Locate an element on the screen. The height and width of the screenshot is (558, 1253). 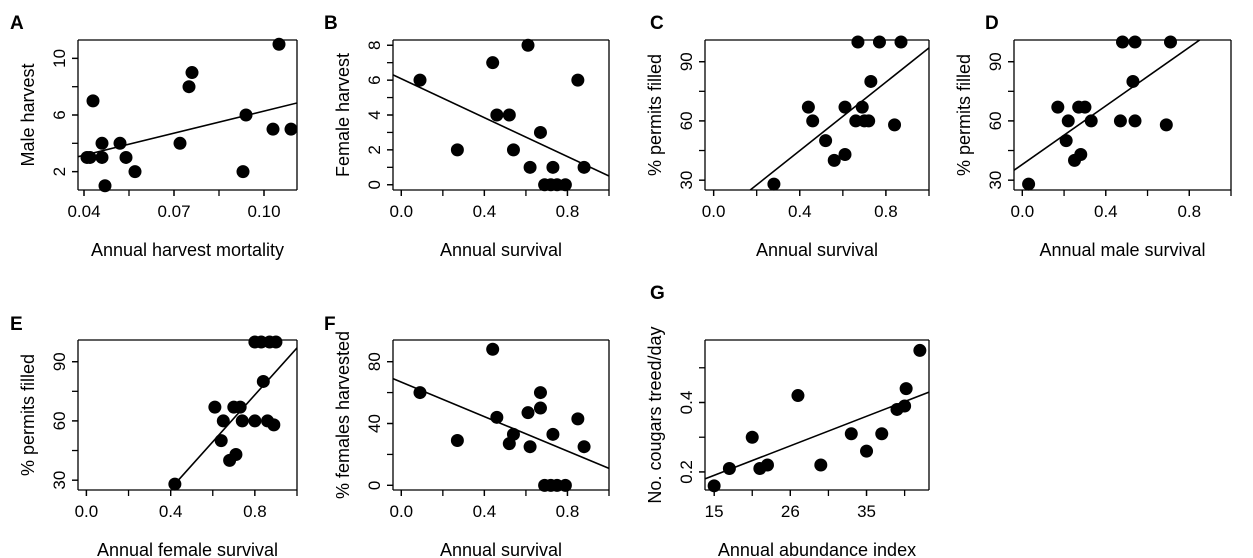
y-tick-label: 0 is located at coordinates (374, 184).